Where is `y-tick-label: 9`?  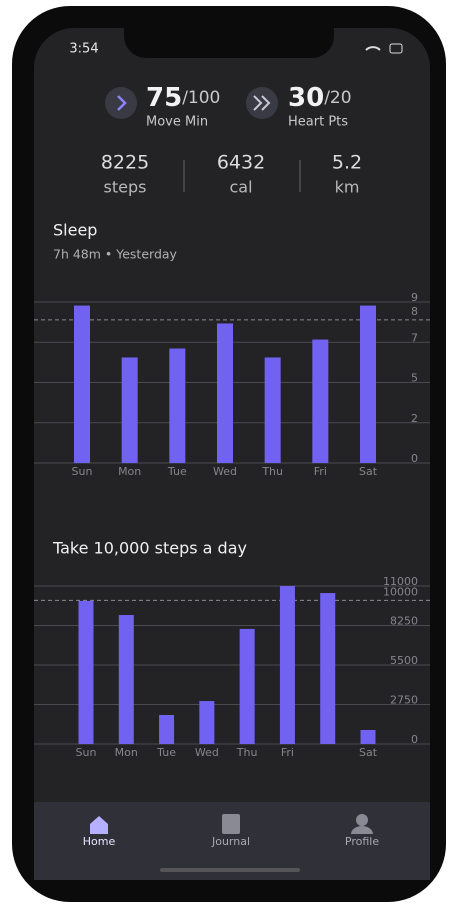
y-tick-label: 9 is located at coordinates (414, 297).